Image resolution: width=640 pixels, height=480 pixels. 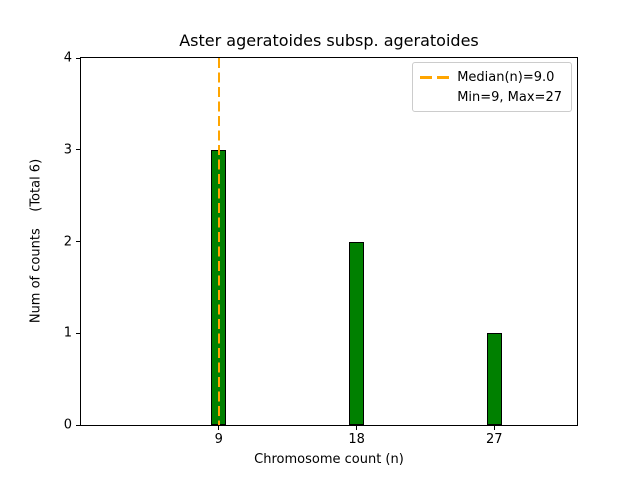 I want to click on y-tick-label-0: 0, so click(x=67, y=425).